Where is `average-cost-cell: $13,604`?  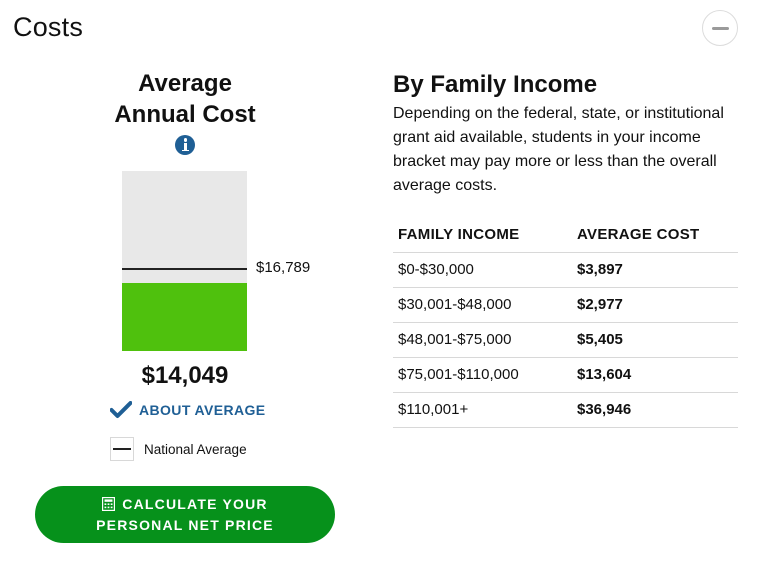
average-cost-cell: $13,604 is located at coordinates (655, 375).